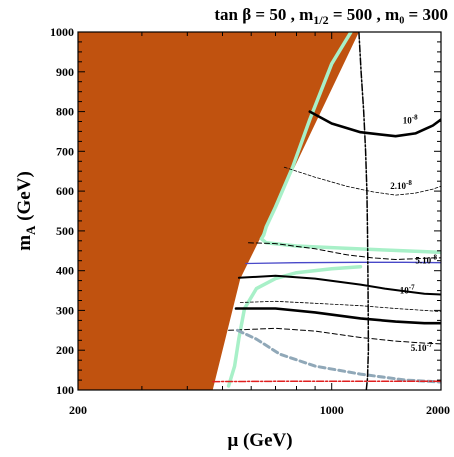 Image resolution: width=454 pixels, height=457 pixels. What do you see at coordinates (378, 14) in the screenshot?
I see `title-sep-2: ,` at bounding box center [378, 14].